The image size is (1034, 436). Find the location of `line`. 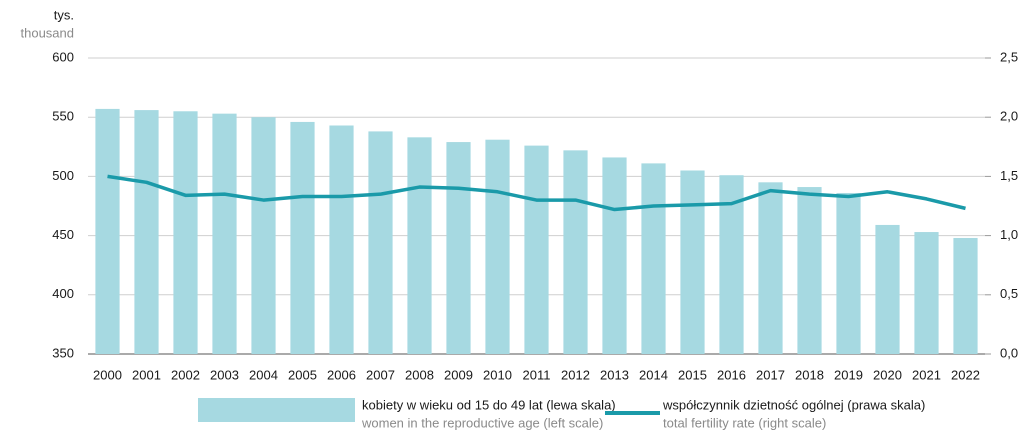

line is located at coordinates (536, 193).